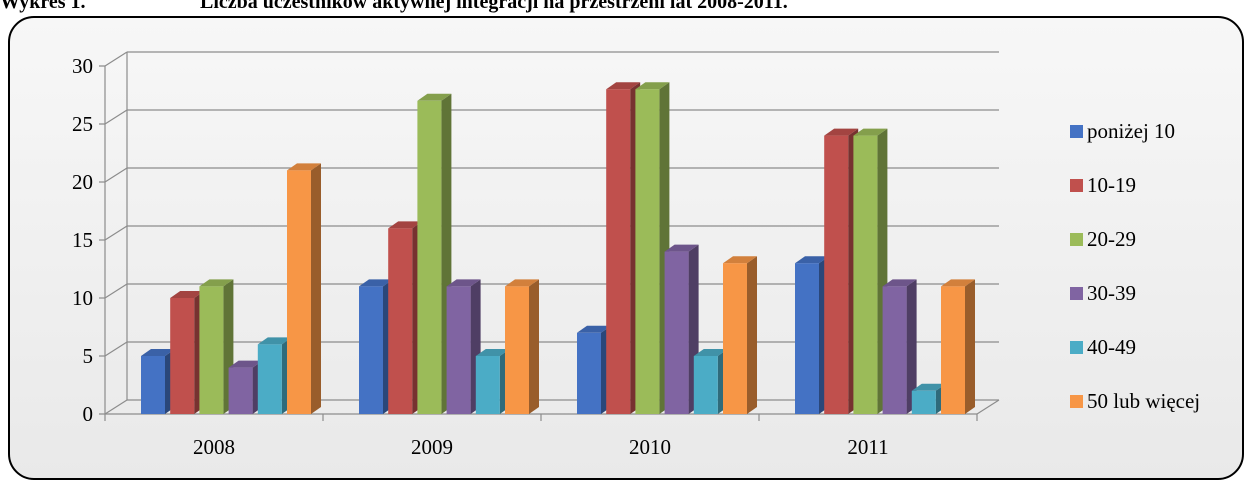  What do you see at coordinates (82, 66) in the screenshot?
I see `y-tick-label: 30` at bounding box center [82, 66].